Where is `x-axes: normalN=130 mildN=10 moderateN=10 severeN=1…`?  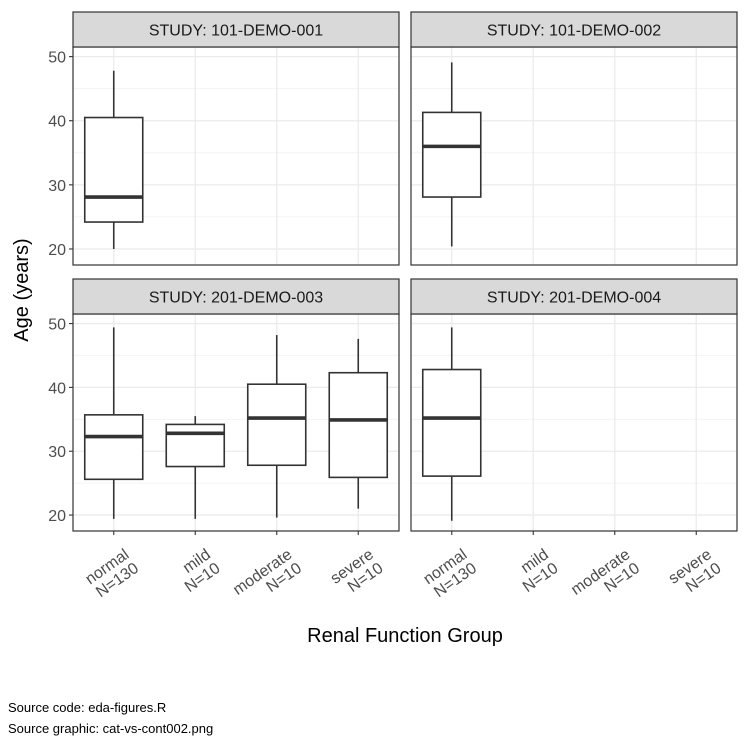 x-axes: normalN=130 mildN=10 moderateN=10 severeN=1… is located at coordinates (403, 572).